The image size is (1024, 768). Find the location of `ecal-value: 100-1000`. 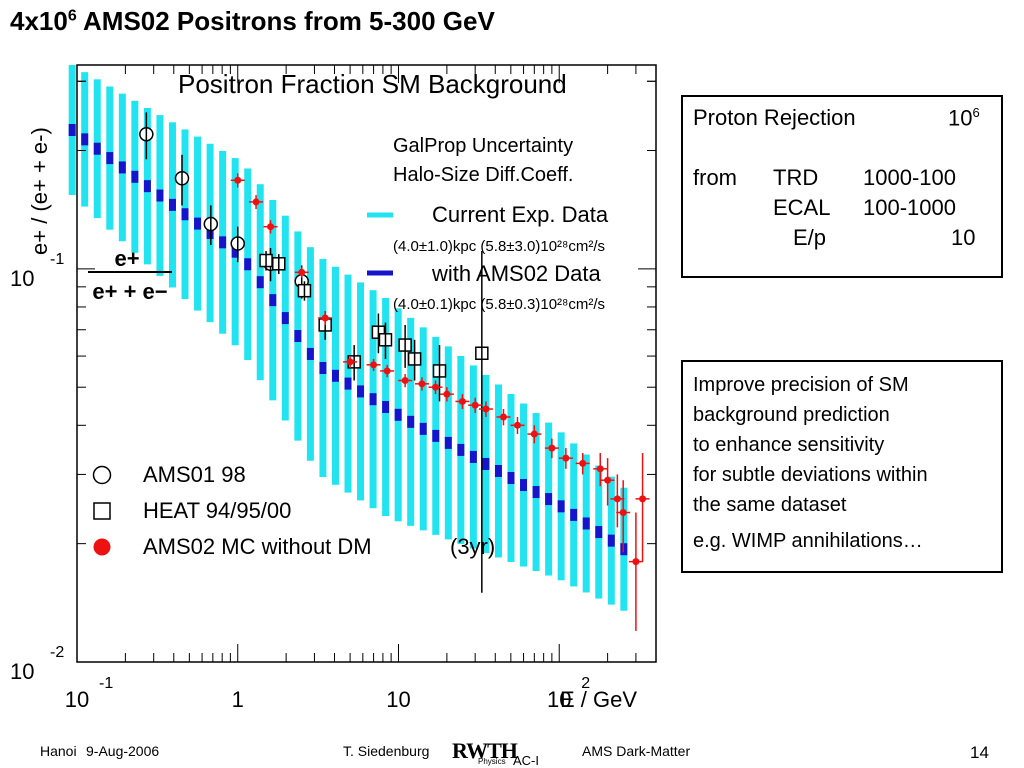

ecal-value: 100-1000 is located at coordinates (909, 207).